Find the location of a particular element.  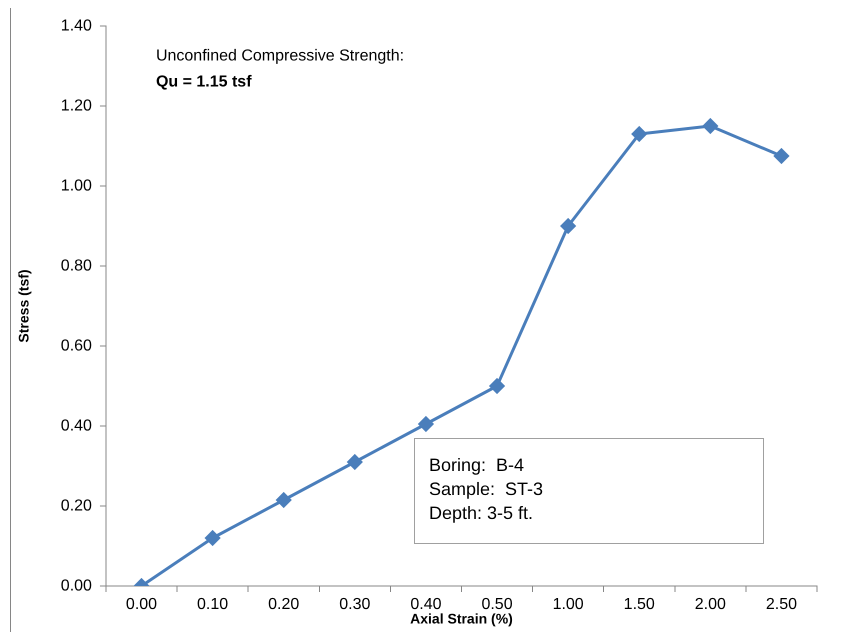

annotation: Unconfined Compressive Strength: is located at coordinates (280, 55).